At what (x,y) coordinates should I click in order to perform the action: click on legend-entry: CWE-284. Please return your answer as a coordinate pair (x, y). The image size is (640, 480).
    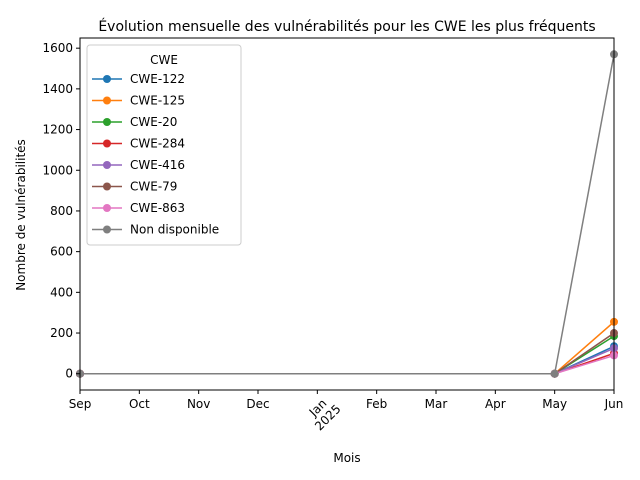
    Looking at the image, I should click on (157, 144).